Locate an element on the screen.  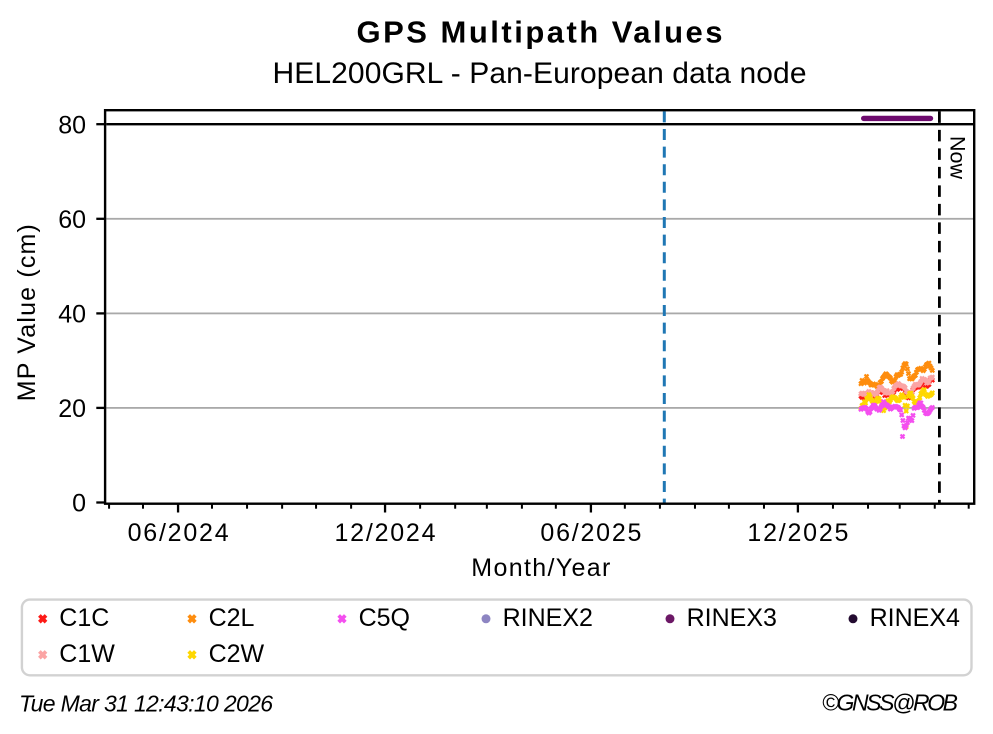
svg-text: C2W is located at coordinates (237, 654).